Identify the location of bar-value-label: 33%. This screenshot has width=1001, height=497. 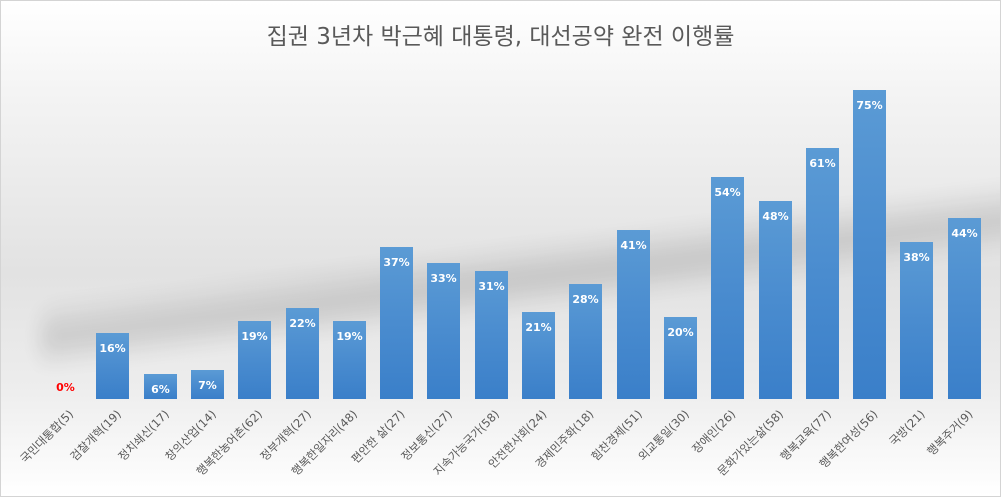
(443, 278).